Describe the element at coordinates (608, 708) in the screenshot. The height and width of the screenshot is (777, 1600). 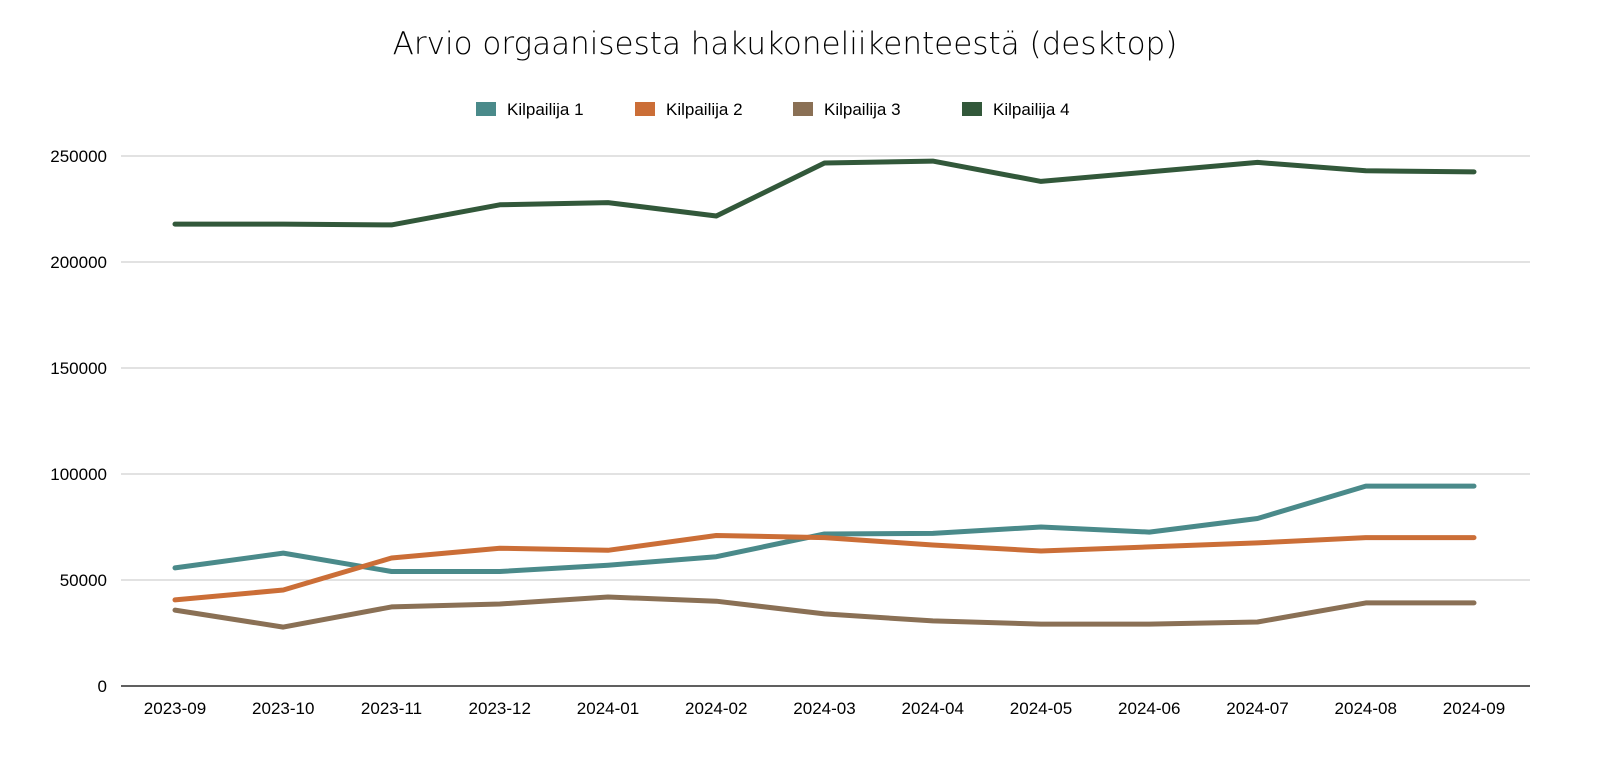
I see `x-tick-label: 2024-01` at that location.